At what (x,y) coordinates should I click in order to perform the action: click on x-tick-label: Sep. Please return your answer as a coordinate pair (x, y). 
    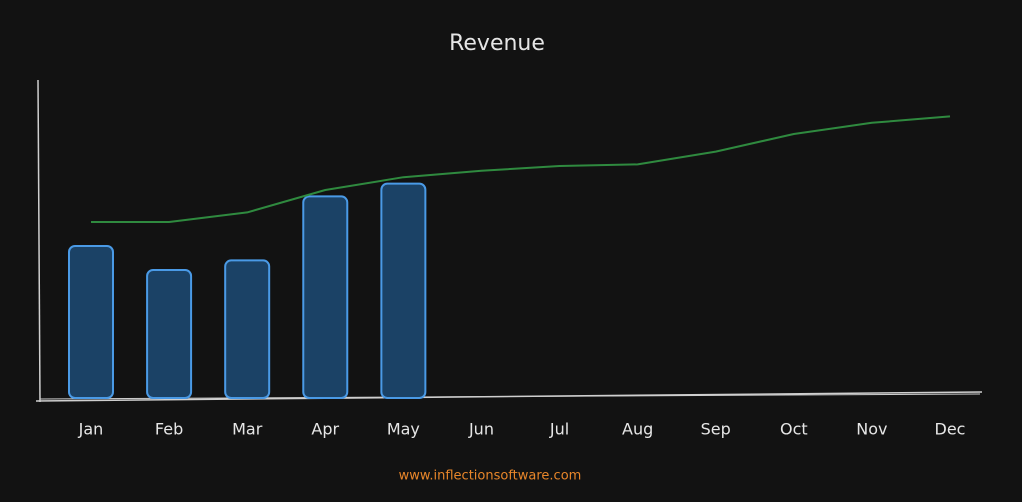
    Looking at the image, I should click on (716, 429).